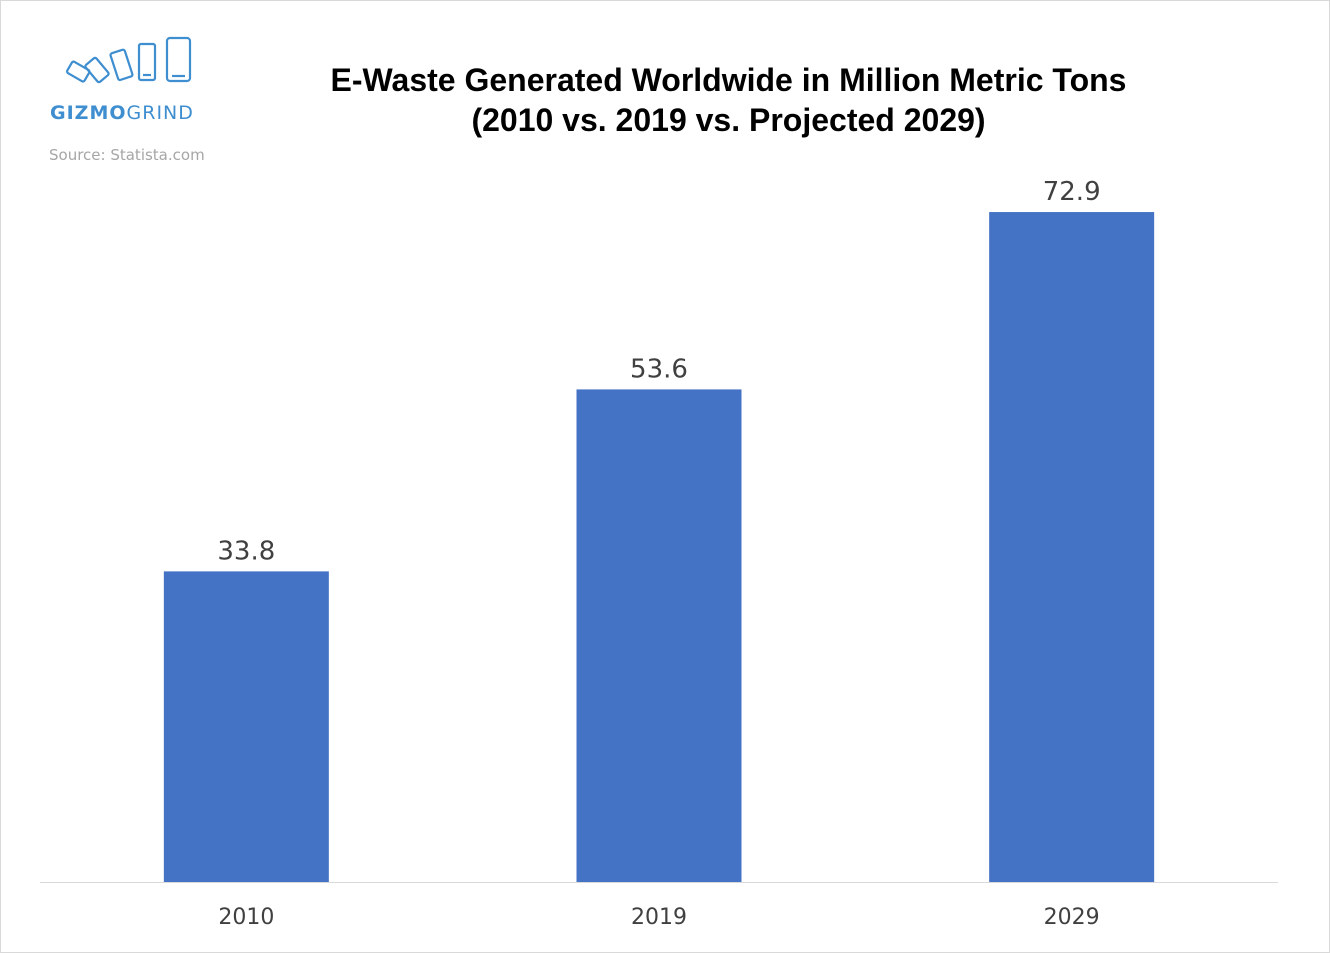 The width and height of the screenshot is (1330, 953). Describe the element at coordinates (246, 551) in the screenshot. I see `data-label-2010: 33.8` at that location.